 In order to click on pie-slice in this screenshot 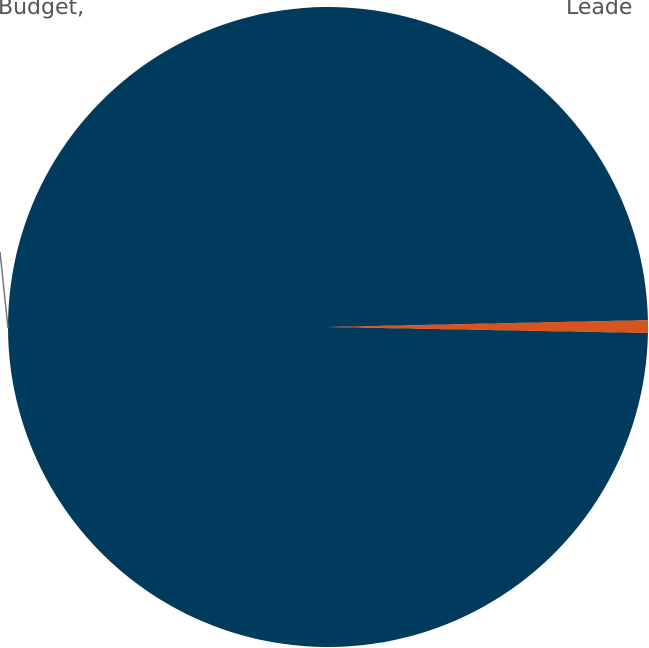, I will do `click(488, 326)`.